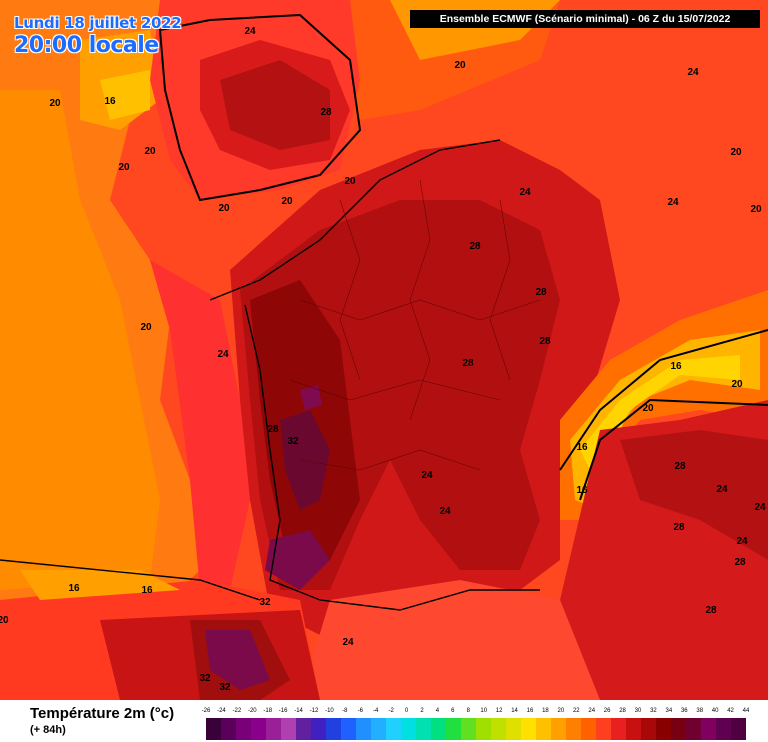  I want to click on iberia-coast-yellow, so click(100, 585).